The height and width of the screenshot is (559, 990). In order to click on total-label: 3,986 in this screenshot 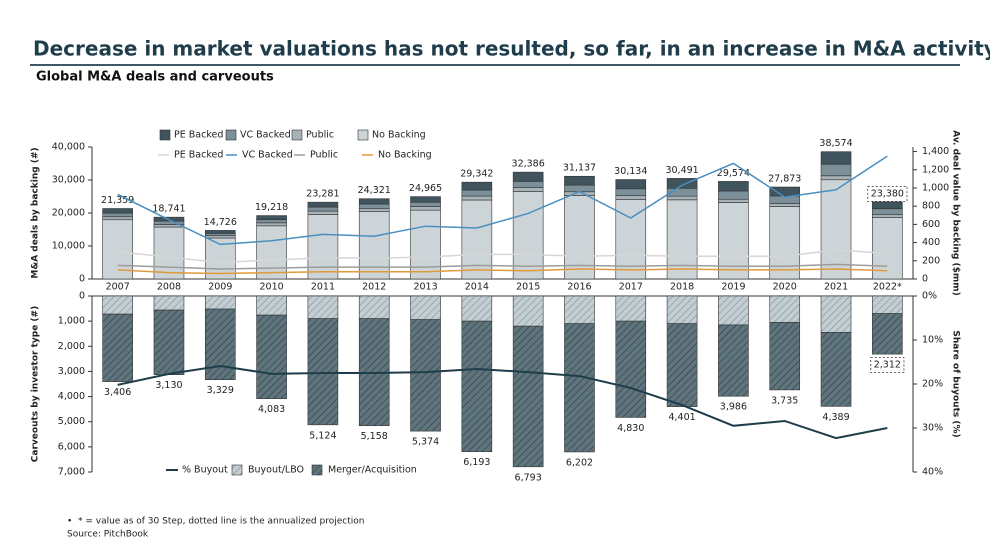, I will do `click(733, 407)`.